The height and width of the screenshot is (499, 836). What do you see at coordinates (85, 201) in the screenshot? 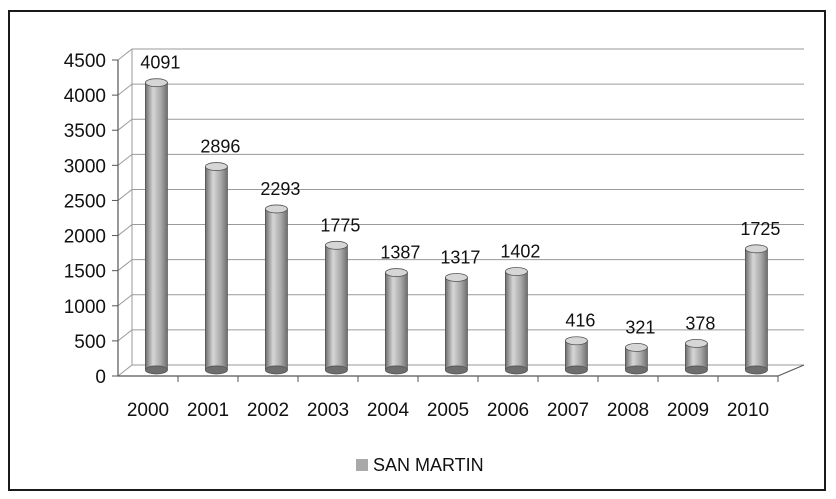
I see `y-tick-label: 2500` at bounding box center [85, 201].